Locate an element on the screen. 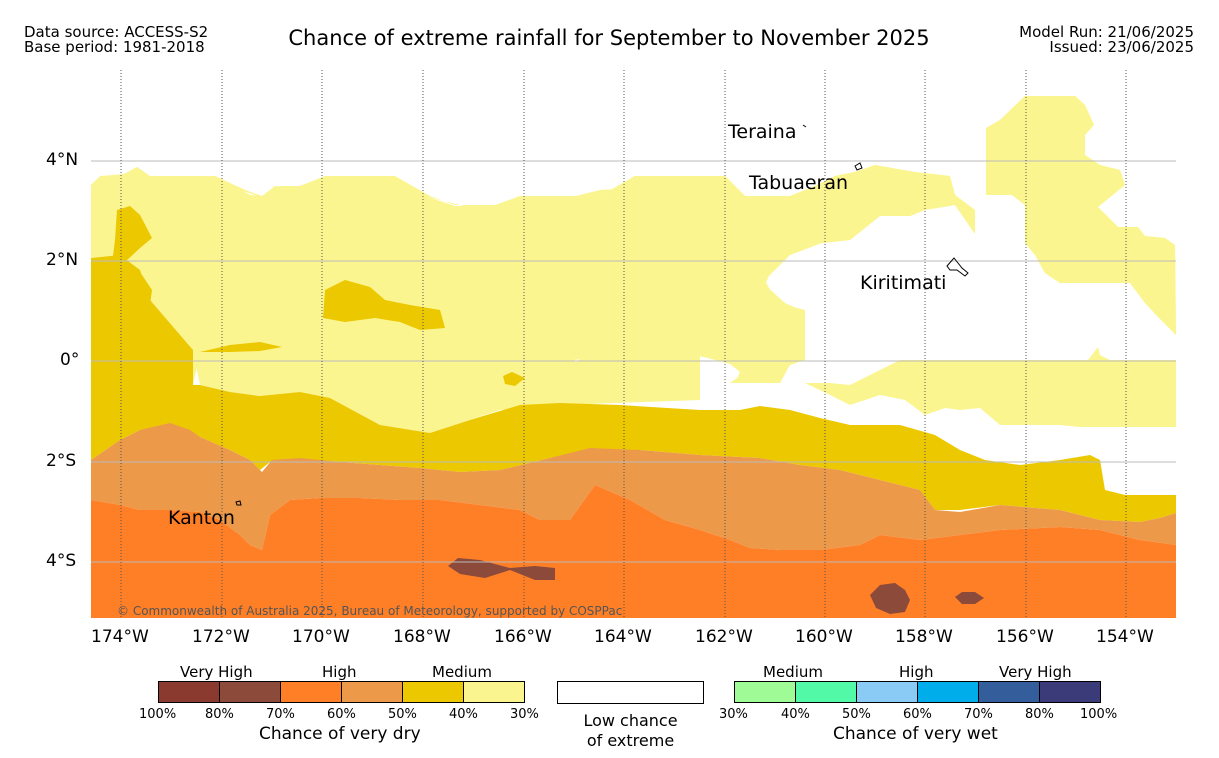  legend-dry-tick-80: 80% is located at coordinates (219, 714).